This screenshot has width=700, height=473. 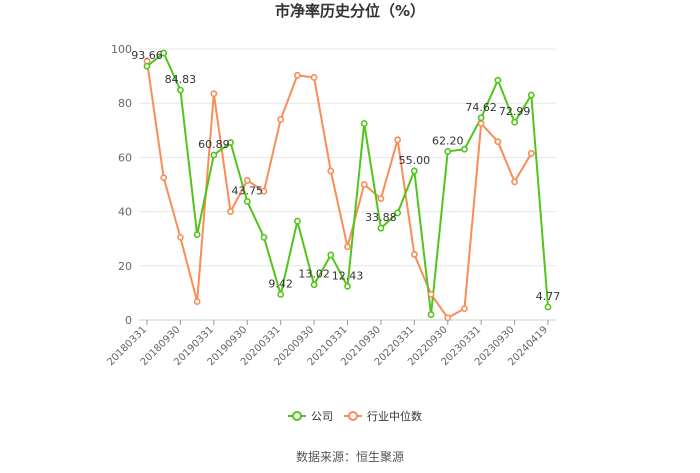 I want to click on data-label: 13.02, so click(x=314, y=274).